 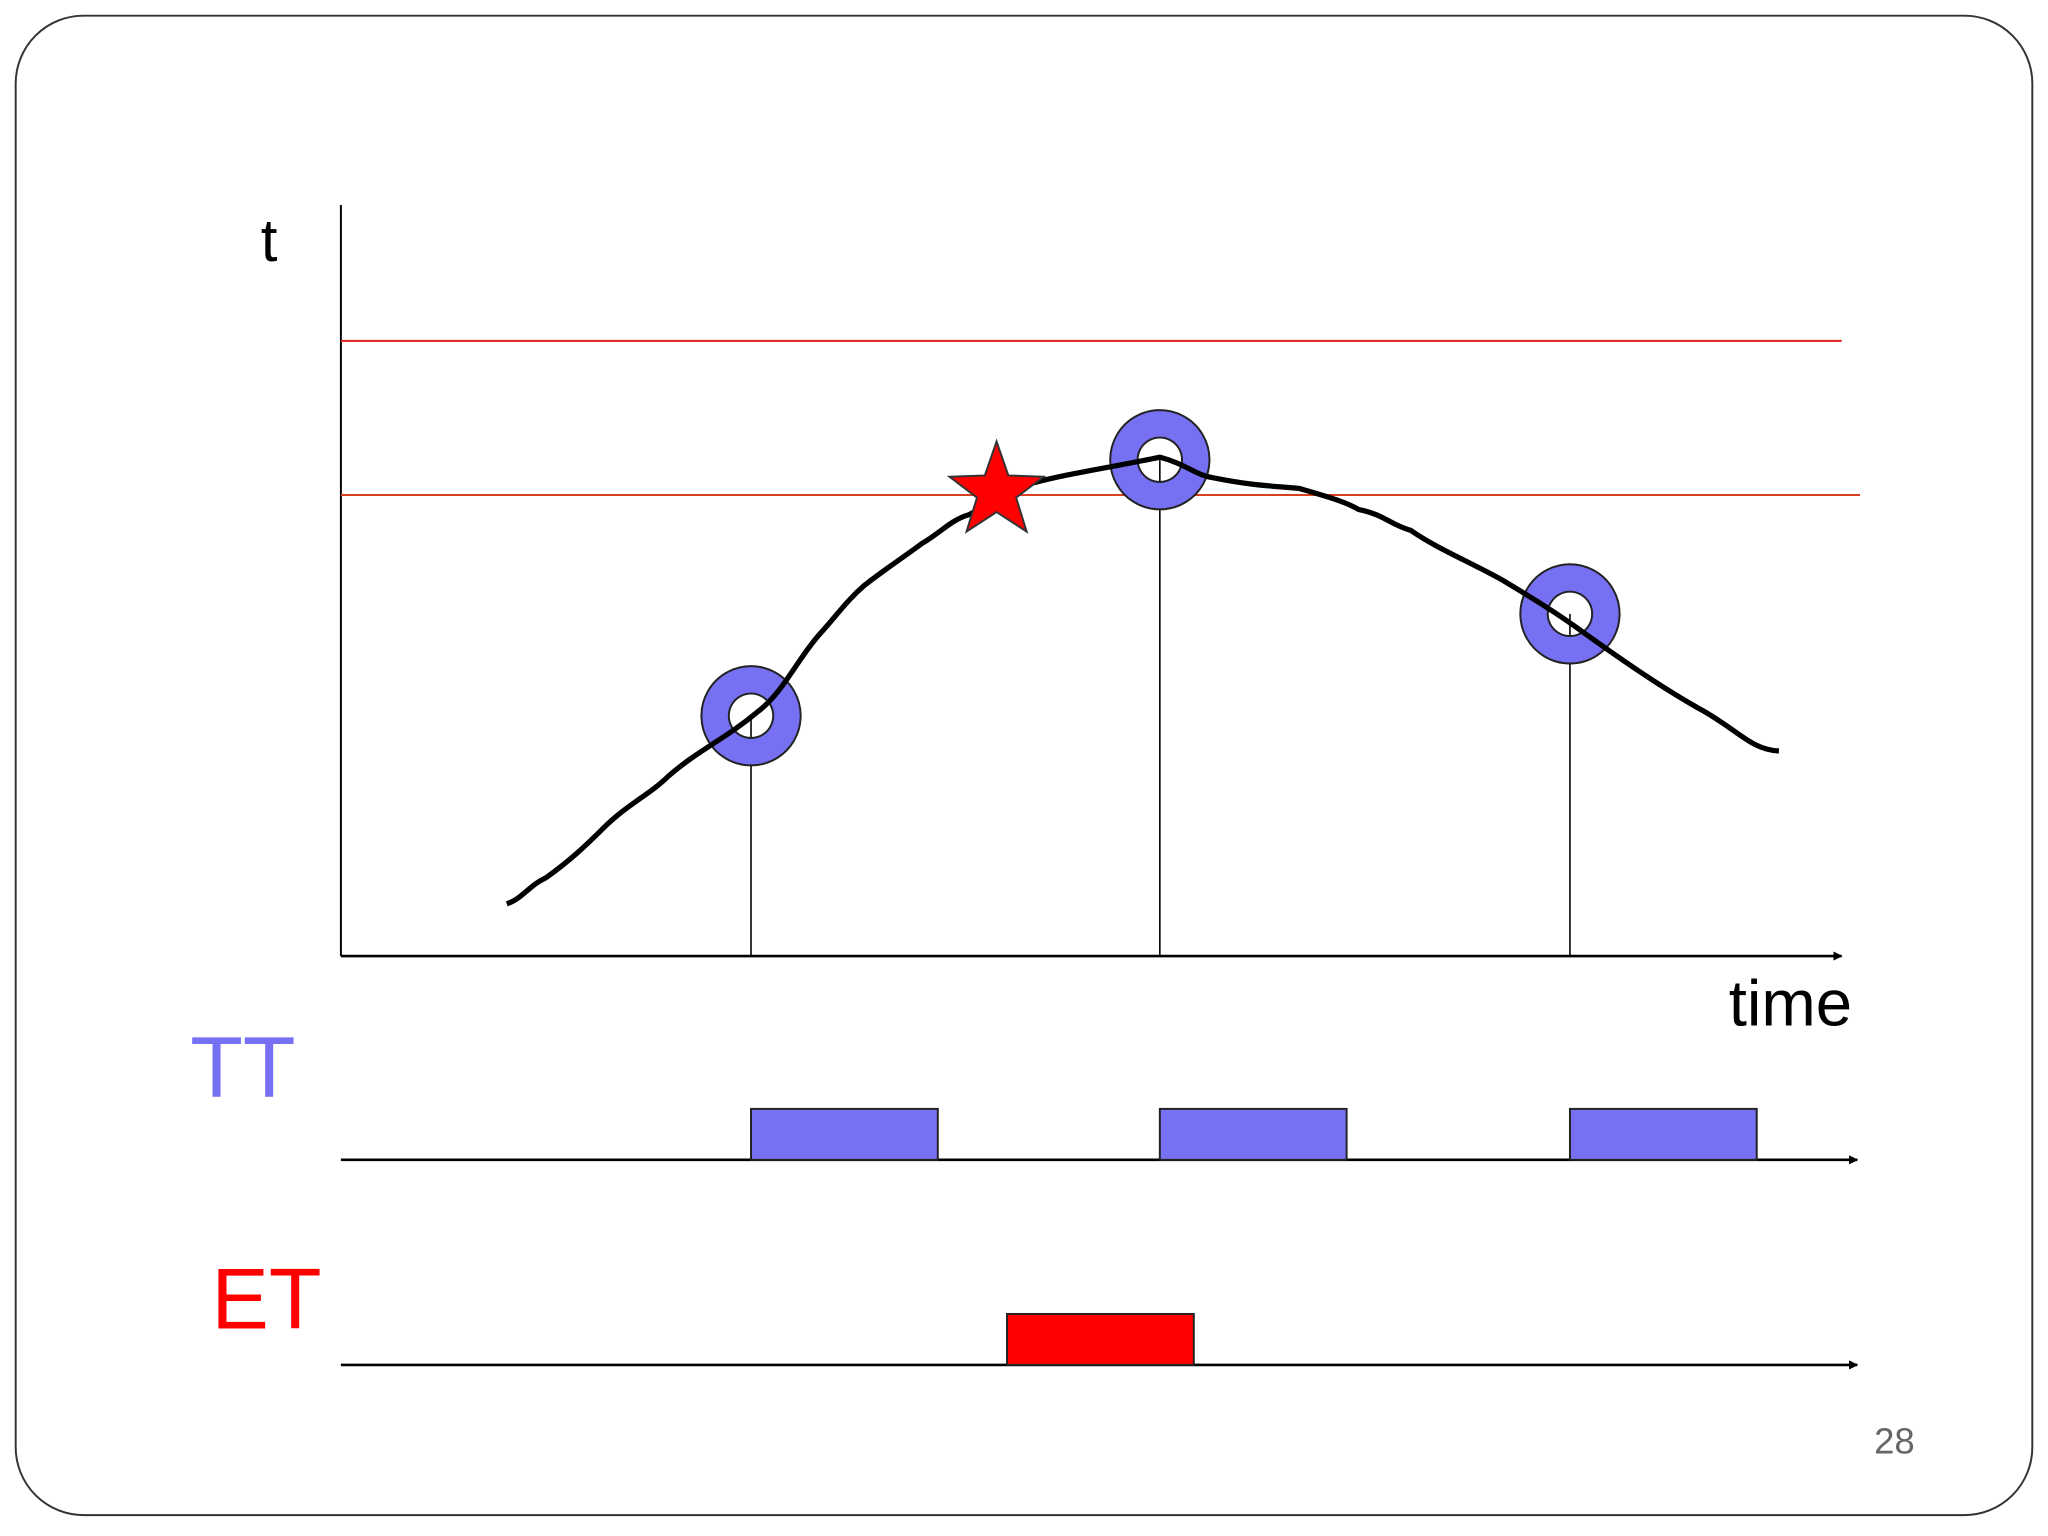 I want to click on row-label: TT, so click(x=242, y=1068).